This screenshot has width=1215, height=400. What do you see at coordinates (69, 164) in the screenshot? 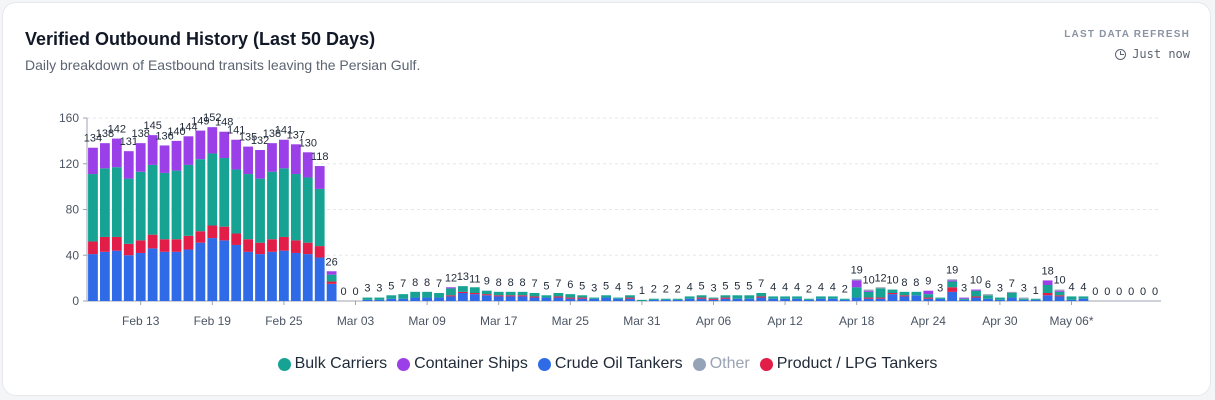
I see `y-tick-label: 120` at bounding box center [69, 164].